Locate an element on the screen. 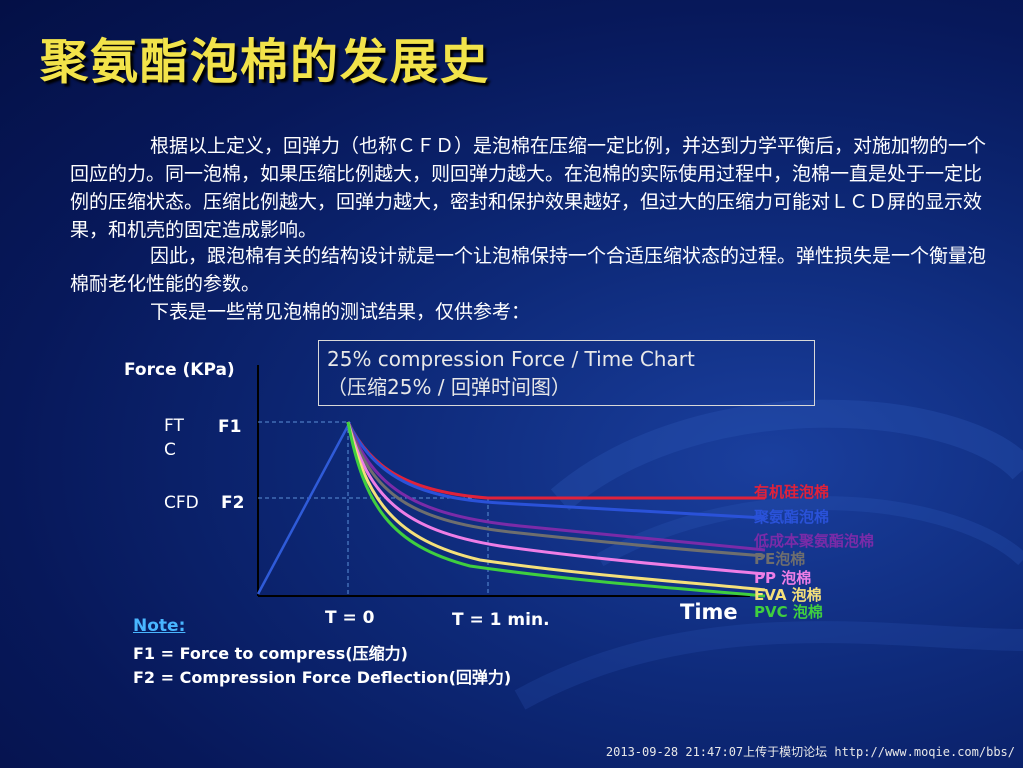 The height and width of the screenshot is (768, 1023). ftc-label: FT C is located at coordinates (174, 438).